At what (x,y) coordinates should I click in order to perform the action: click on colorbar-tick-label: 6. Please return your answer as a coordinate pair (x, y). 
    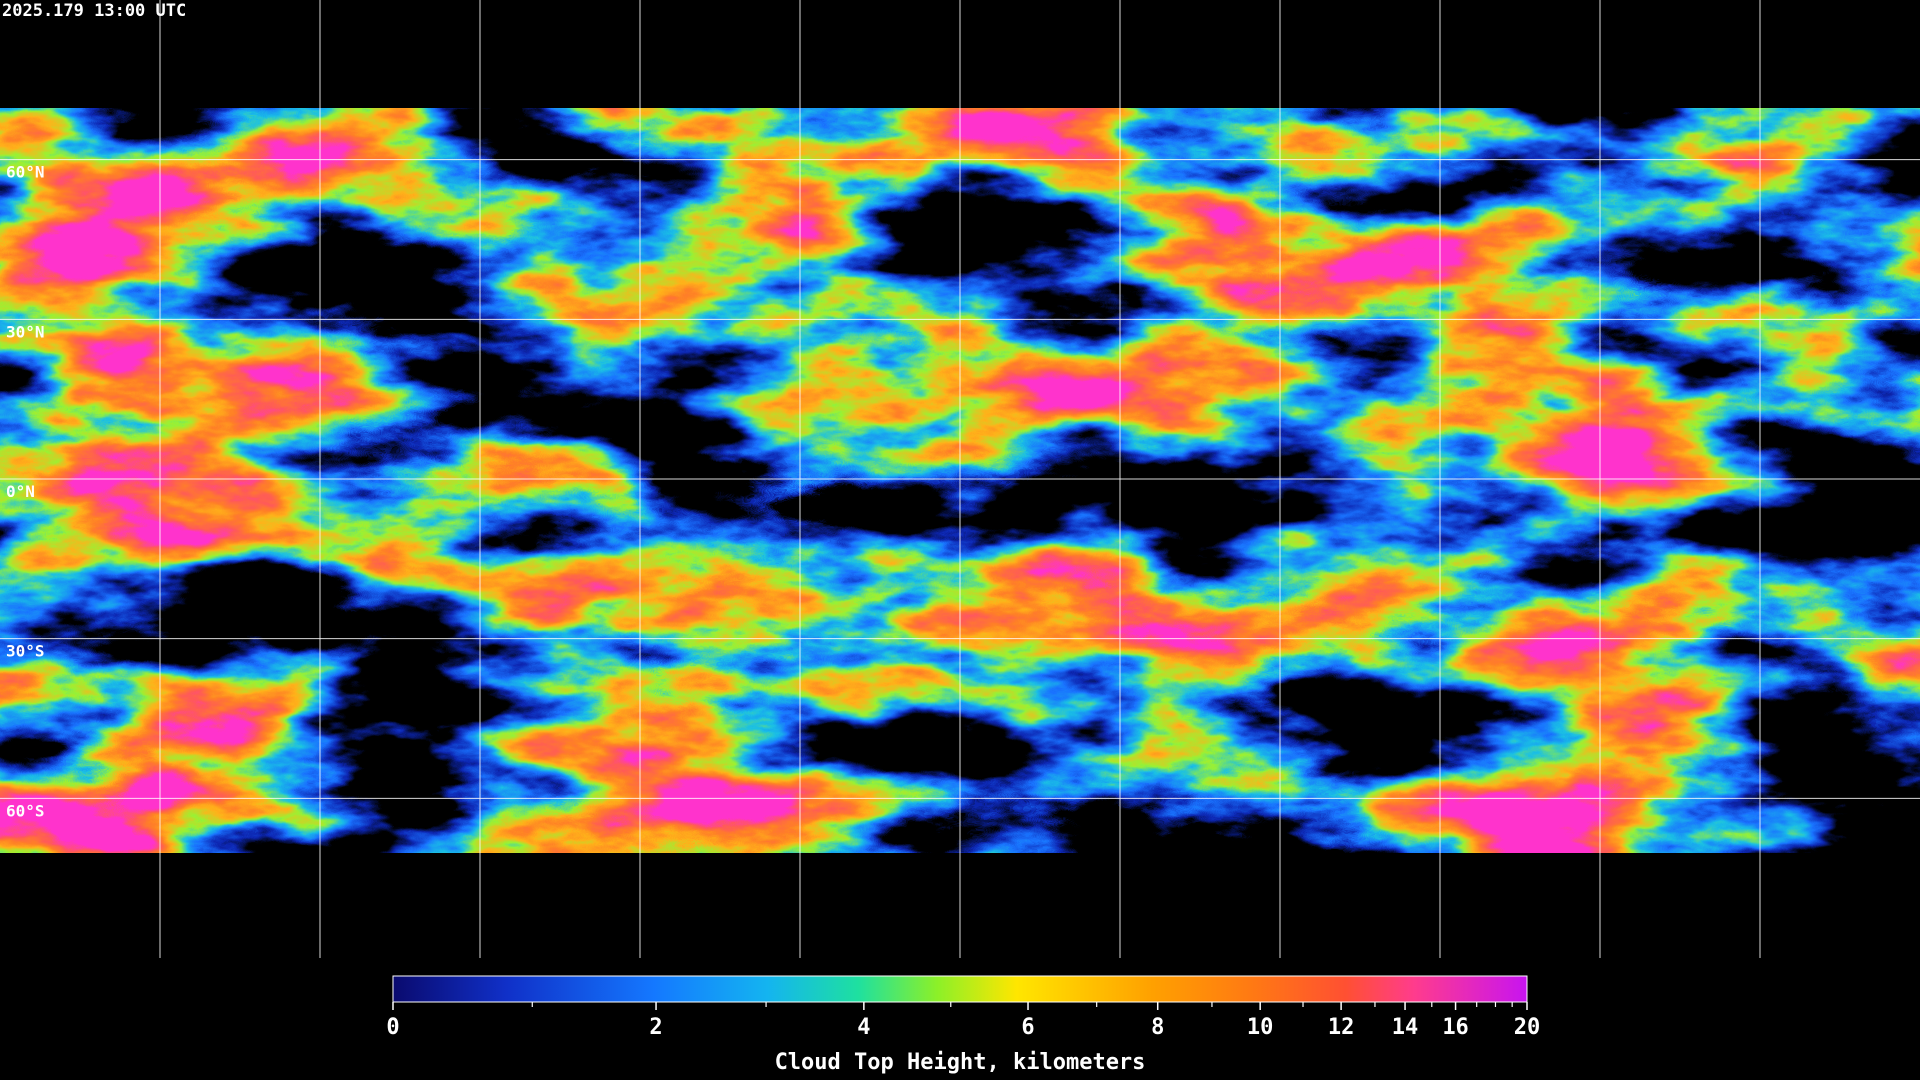
    Looking at the image, I should click on (1027, 1027).